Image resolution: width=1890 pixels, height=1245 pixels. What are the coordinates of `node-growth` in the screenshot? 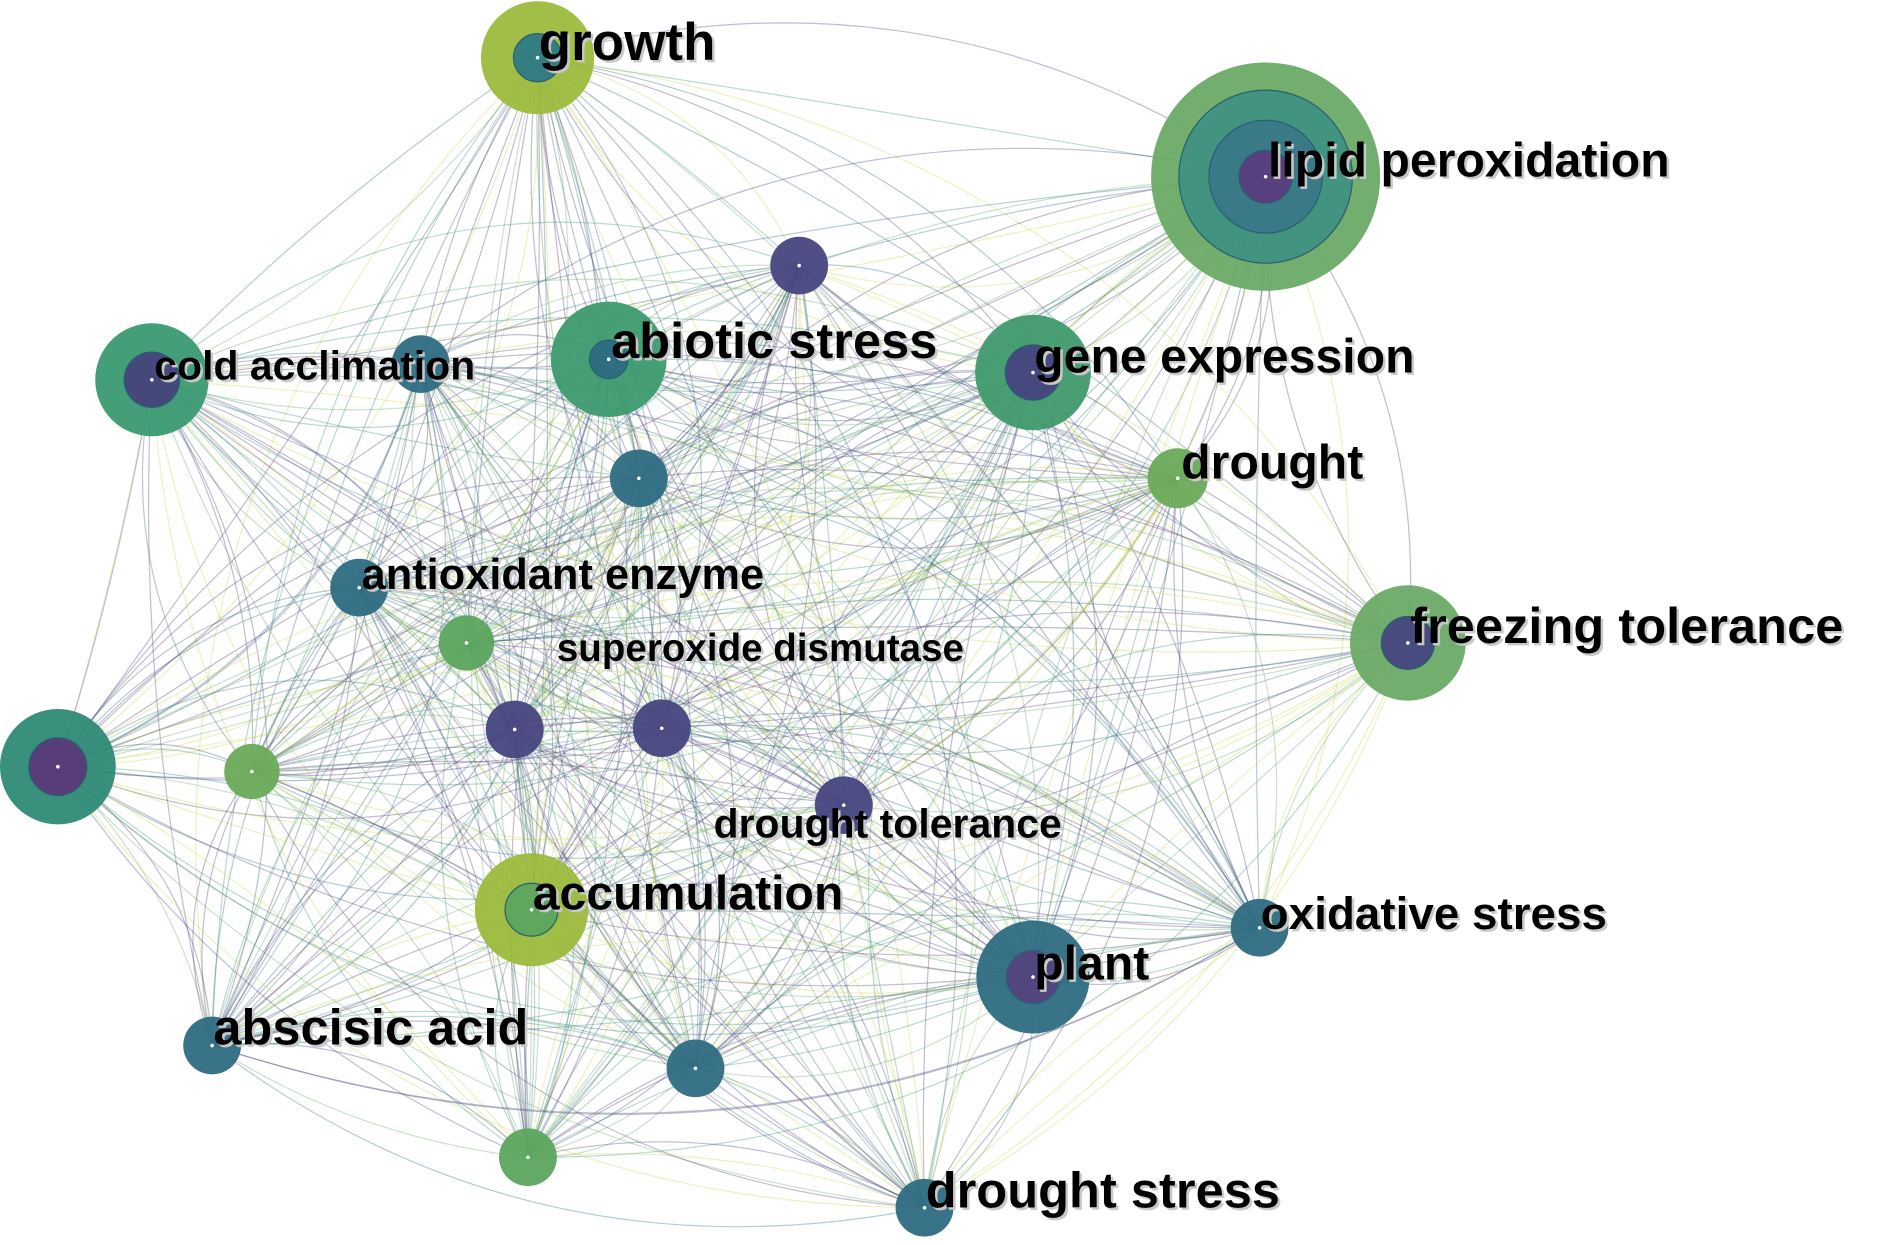 It's located at (537, 58).